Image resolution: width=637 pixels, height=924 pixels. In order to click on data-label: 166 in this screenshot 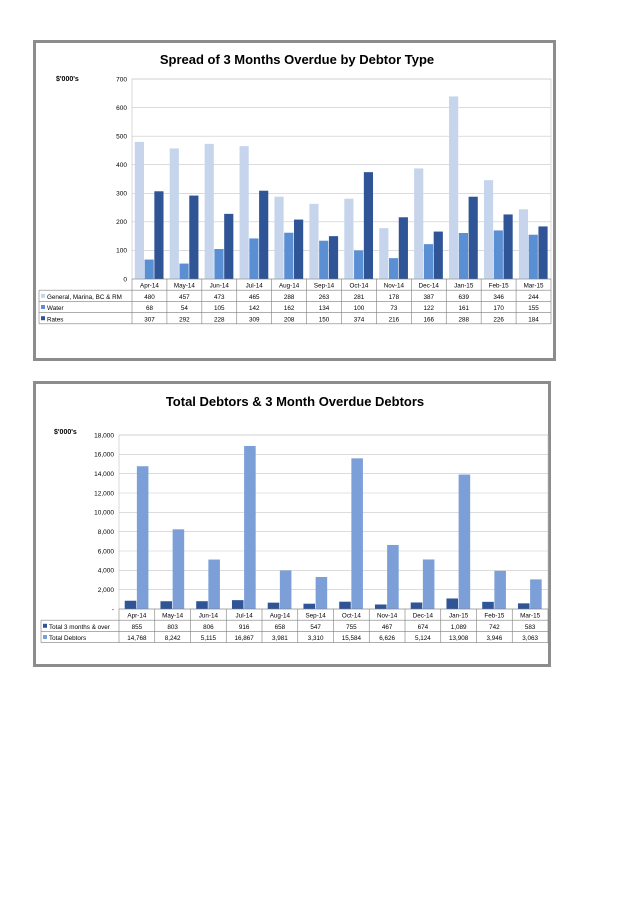, I will do `click(429, 319)`.